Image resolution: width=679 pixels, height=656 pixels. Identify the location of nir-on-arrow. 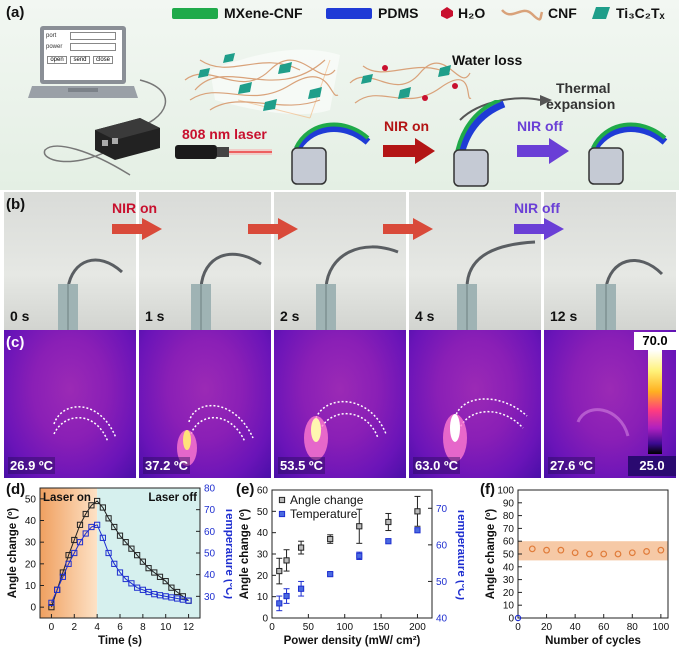
(409, 151).